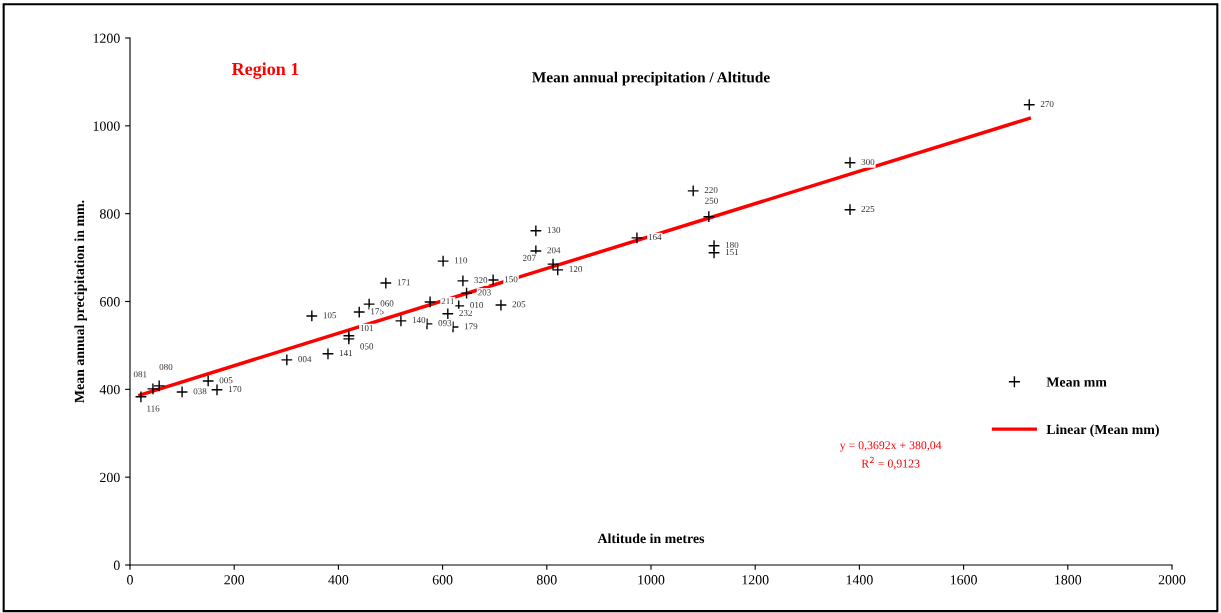 The height and width of the screenshot is (613, 1221). What do you see at coordinates (442, 580) in the screenshot?
I see `x-tick-label: 600` at bounding box center [442, 580].